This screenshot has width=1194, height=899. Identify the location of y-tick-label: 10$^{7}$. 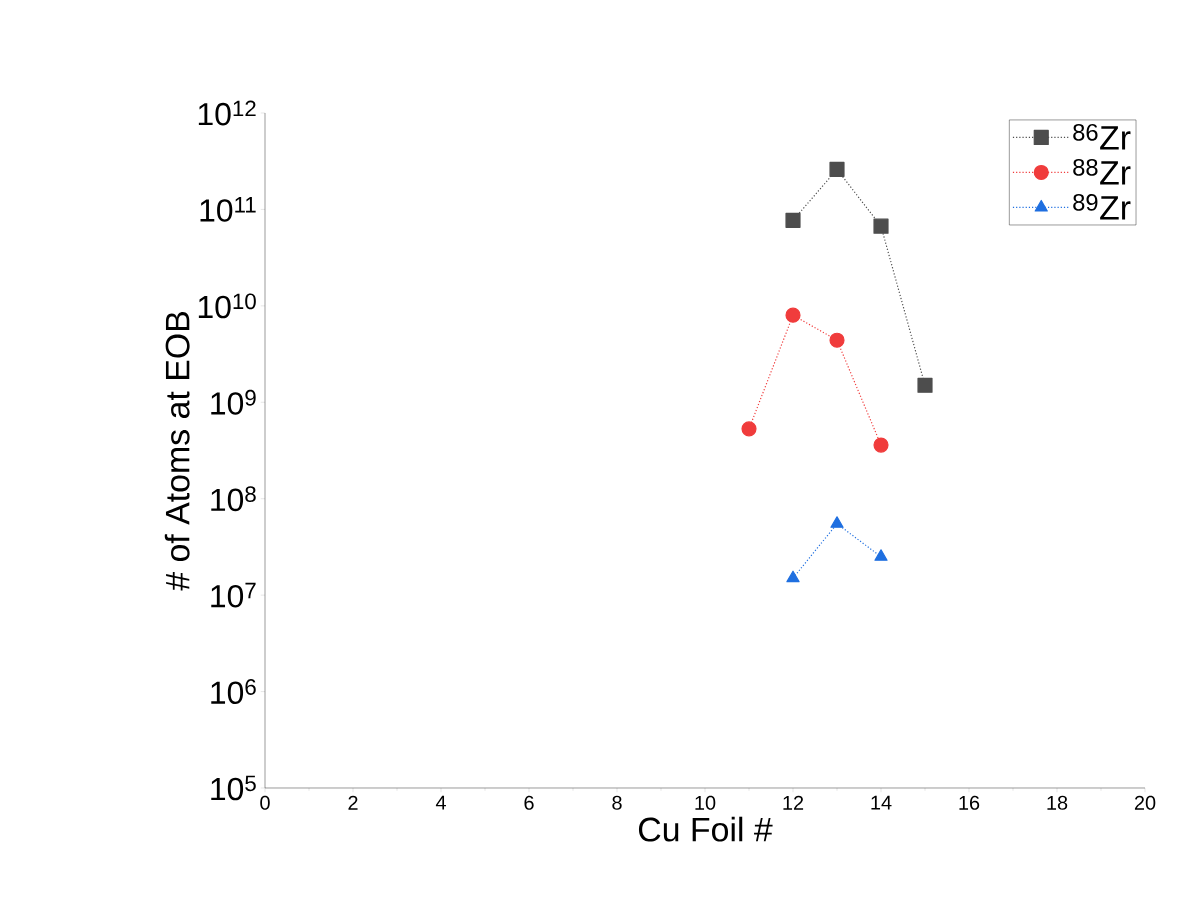
(233, 595).